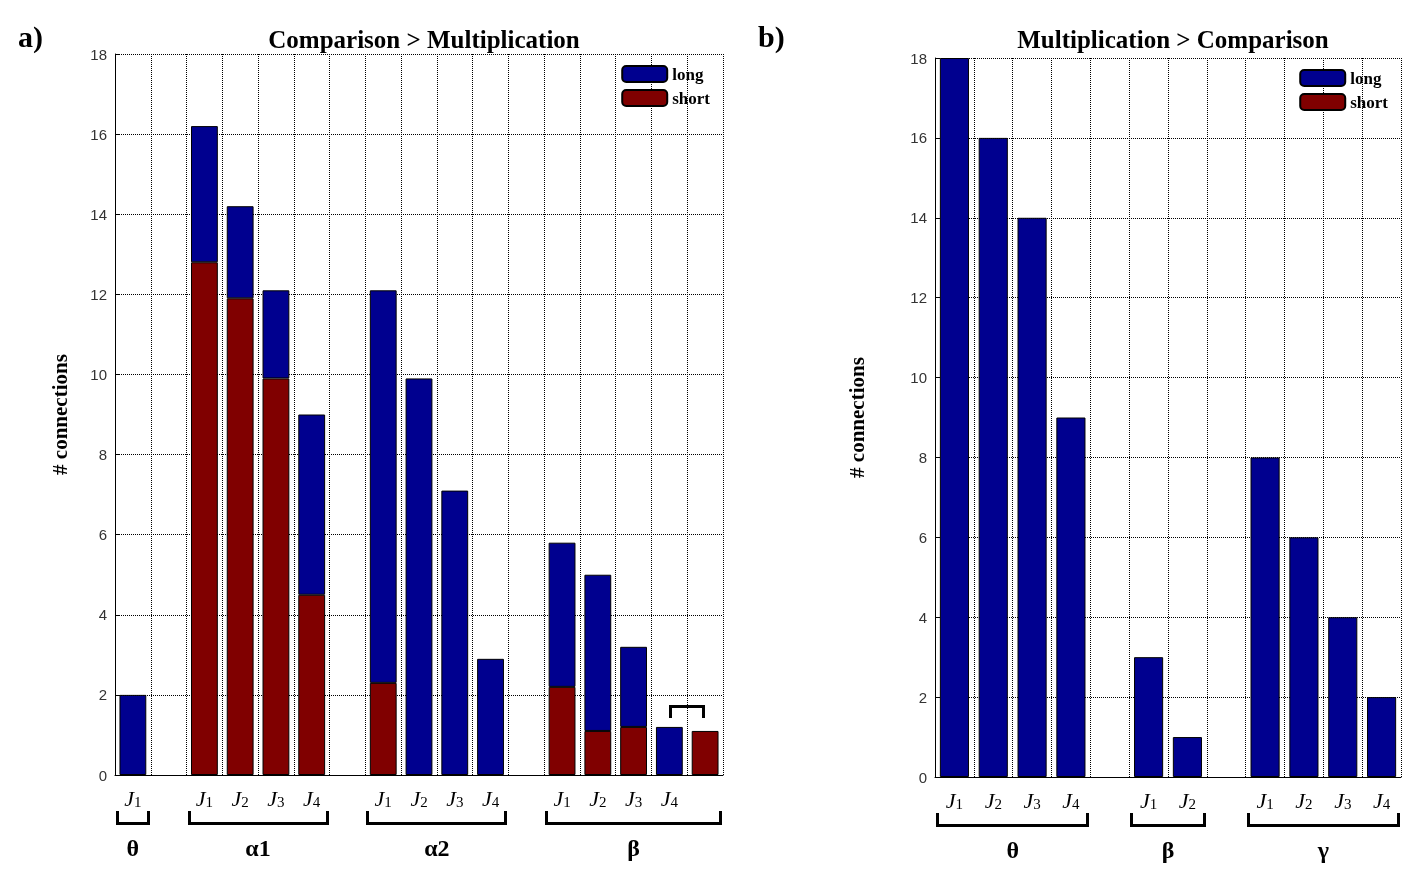  Describe the element at coordinates (30, 37) in the screenshot. I see `text: a)` at that location.